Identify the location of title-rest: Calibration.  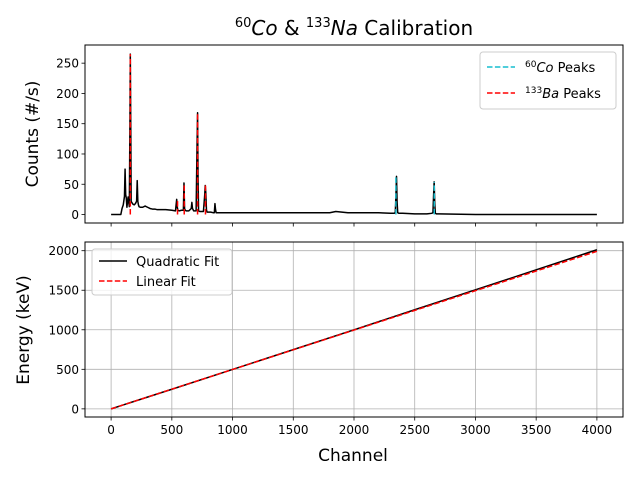
(415, 28).